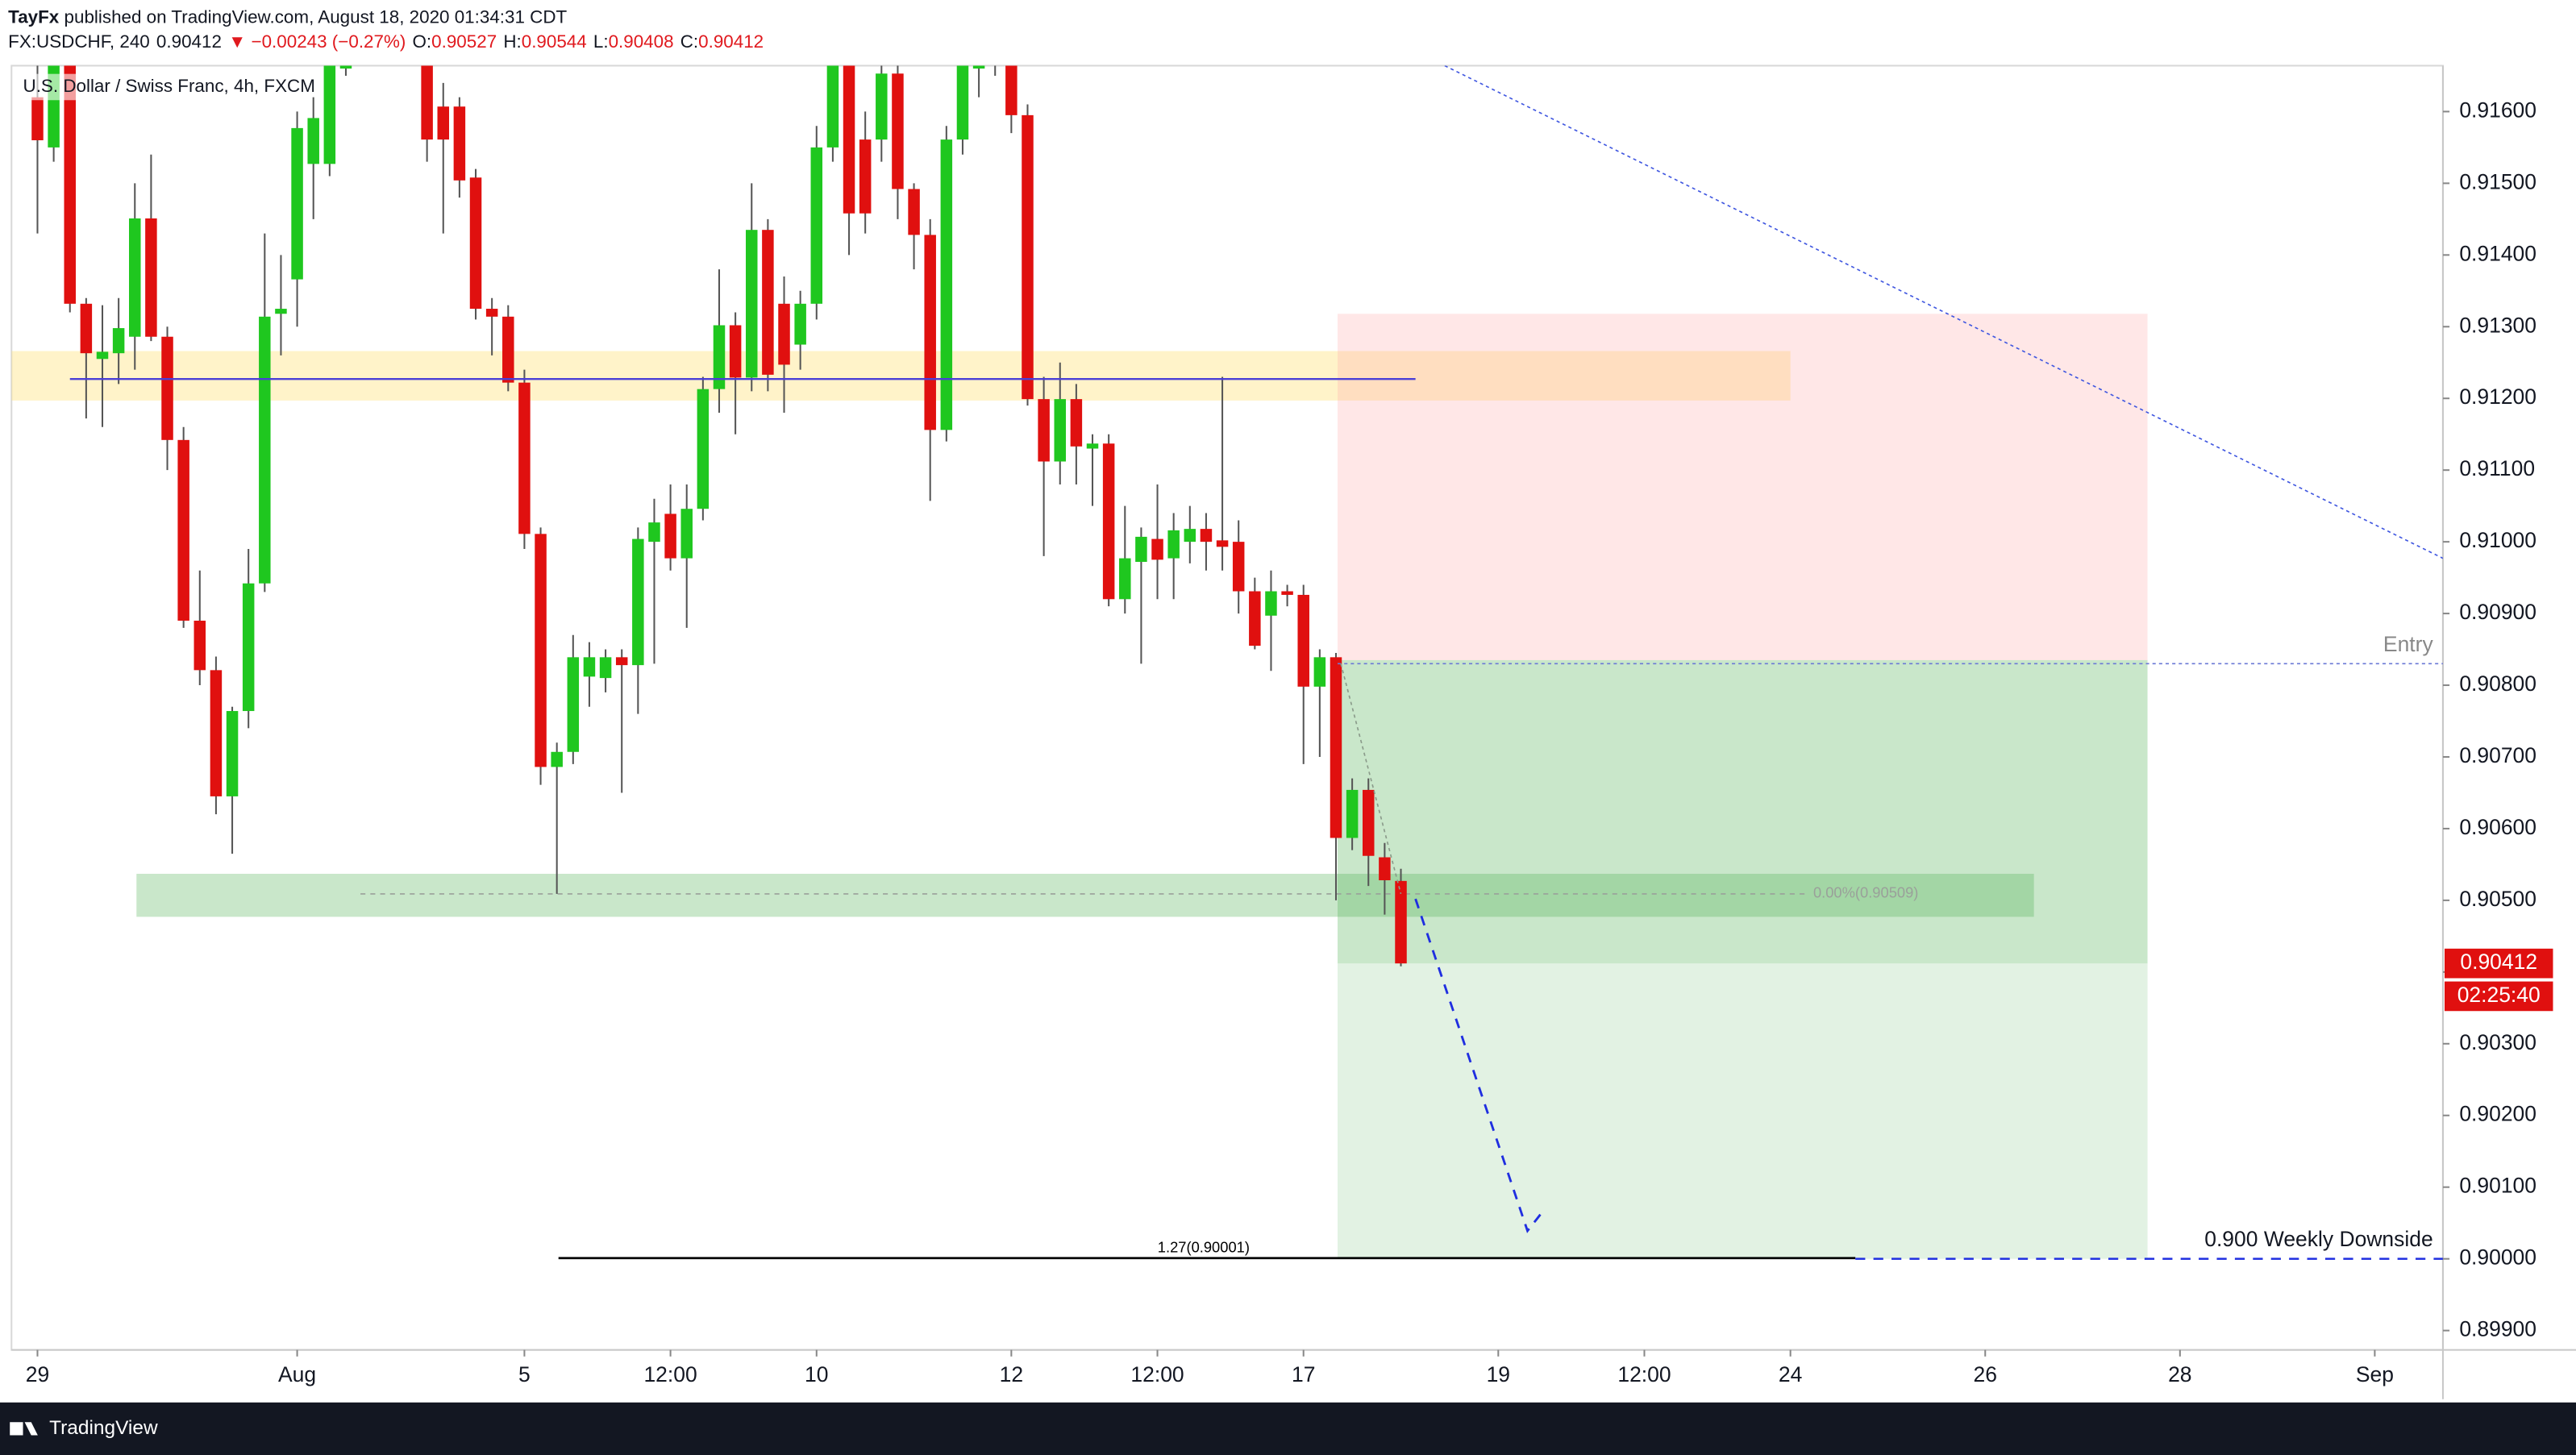 The height and width of the screenshot is (1455, 2576). I want to click on x-tick-label: Sep, so click(2375, 1374).